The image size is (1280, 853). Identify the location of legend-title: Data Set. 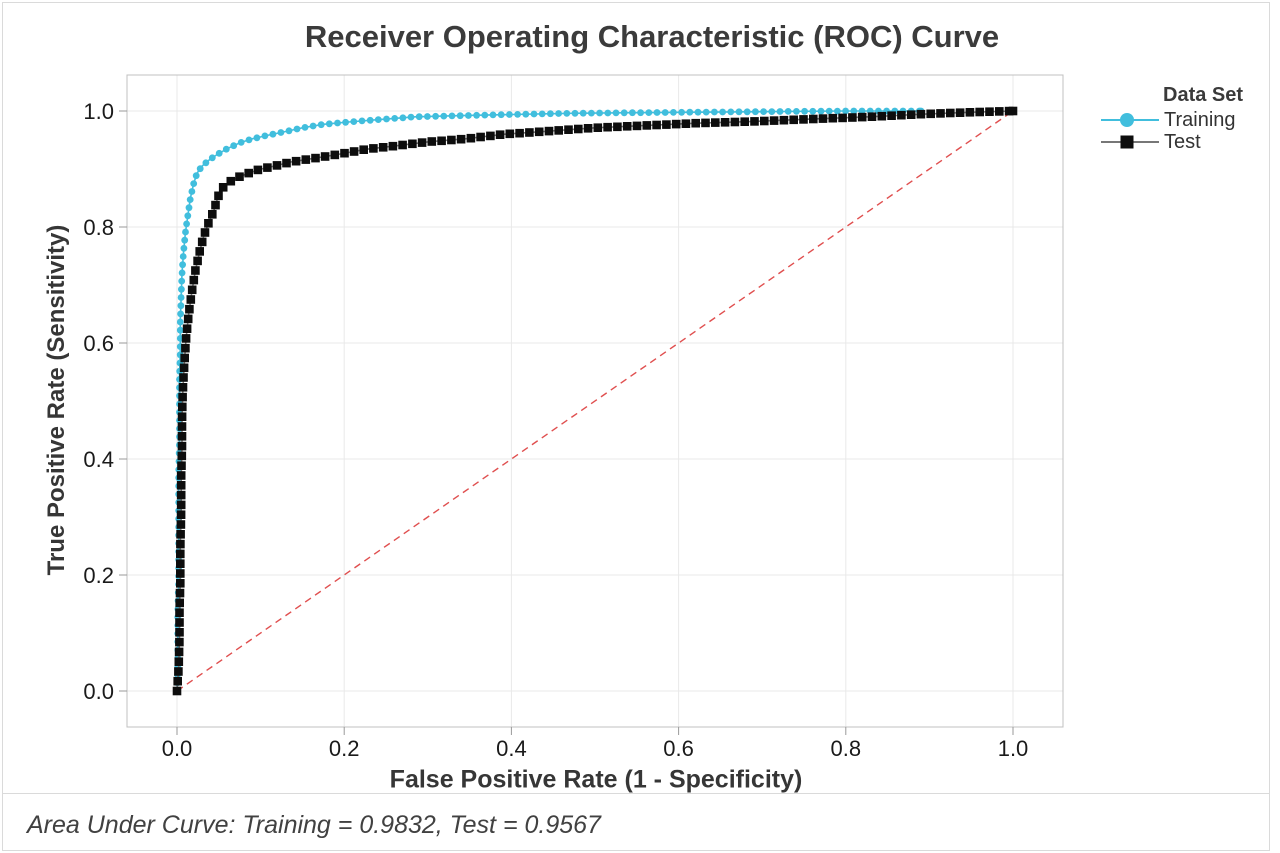
(1203, 95).